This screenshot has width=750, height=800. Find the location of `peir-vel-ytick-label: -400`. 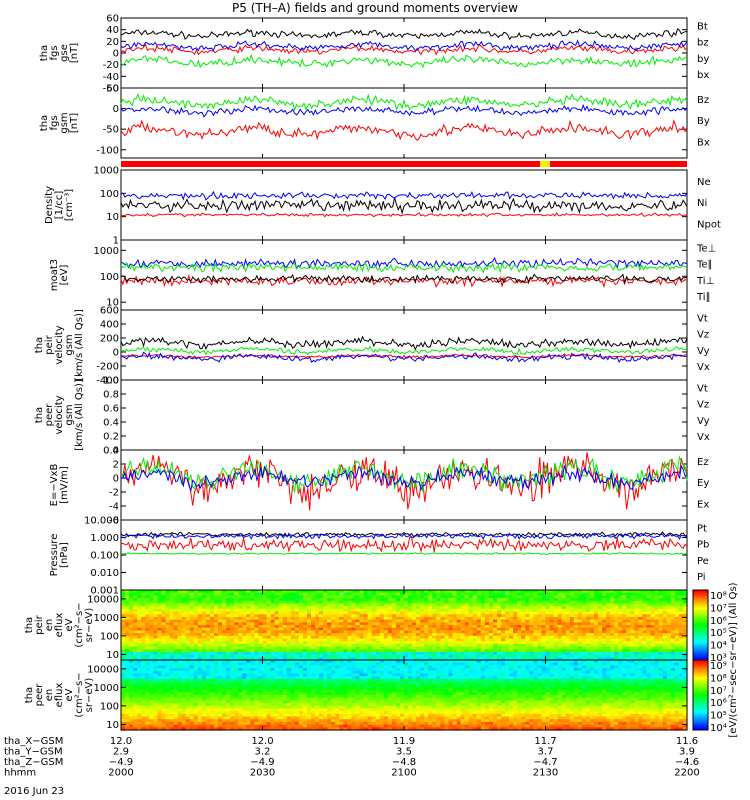

peir-vel-ytick-label: -400 is located at coordinates (107, 381).